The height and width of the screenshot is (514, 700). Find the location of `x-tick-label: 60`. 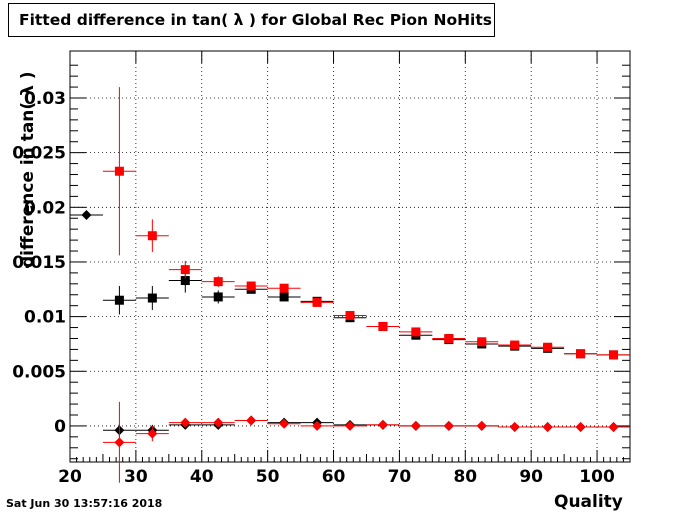

x-tick-label: 60 is located at coordinates (334, 477).